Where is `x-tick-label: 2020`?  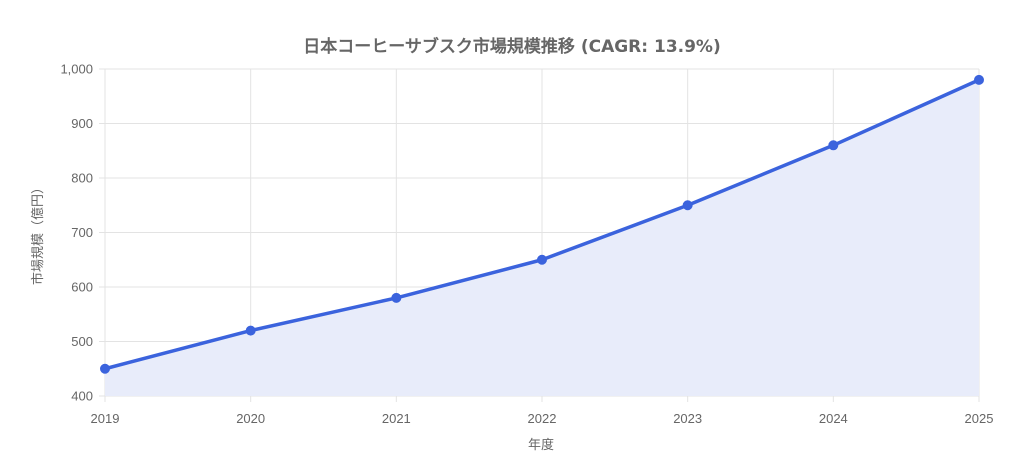 x-tick-label: 2020 is located at coordinates (250, 418).